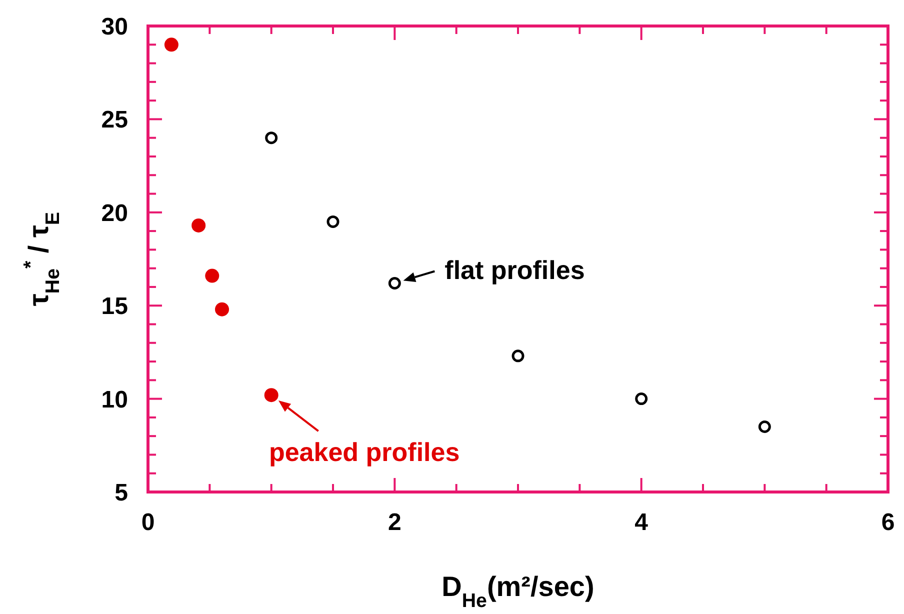  Describe the element at coordinates (114, 213) in the screenshot. I see `y-tick-label: 20` at that location.